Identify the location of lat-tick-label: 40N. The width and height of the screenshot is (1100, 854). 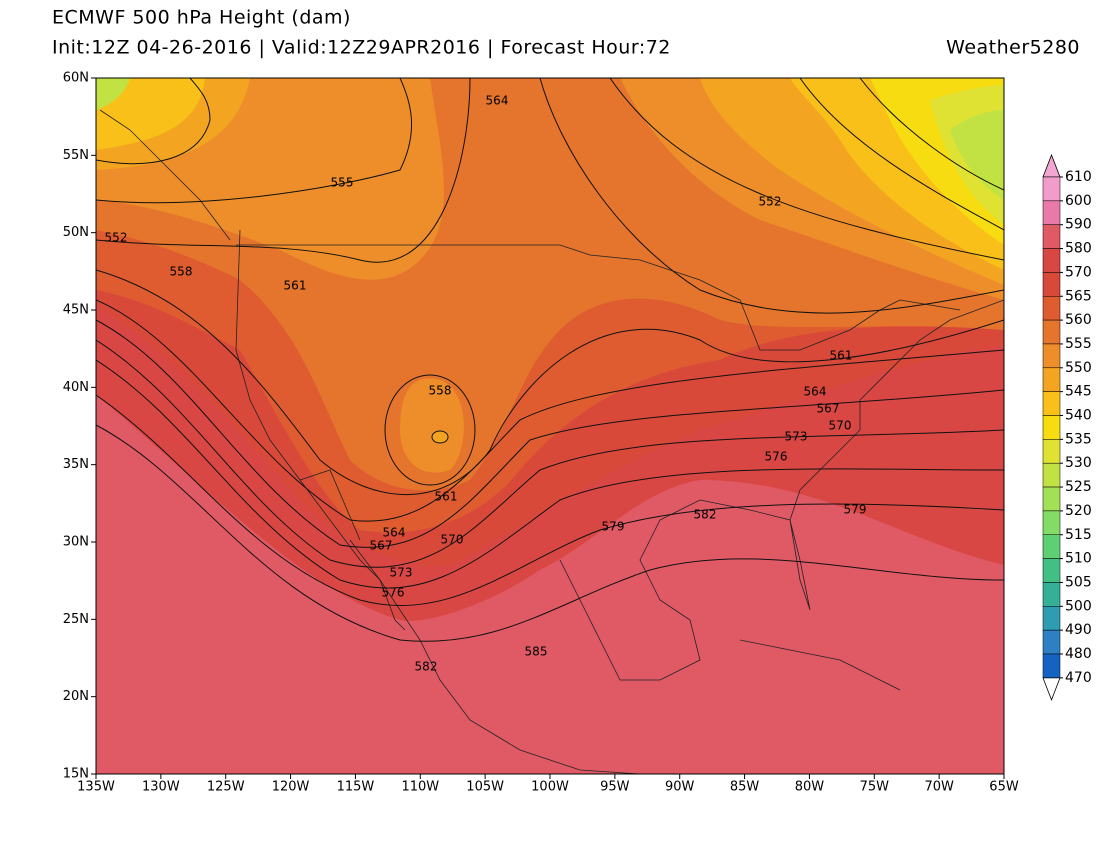
(76, 387).